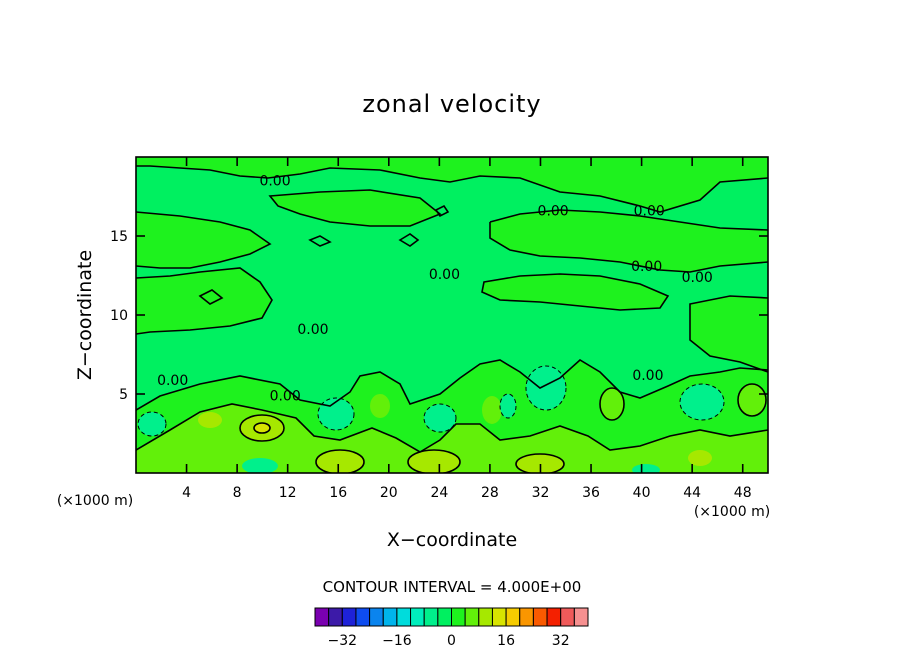 The width and height of the screenshot is (904, 654). What do you see at coordinates (119, 237) in the screenshot?
I see `y-tick-label: 15` at bounding box center [119, 237].